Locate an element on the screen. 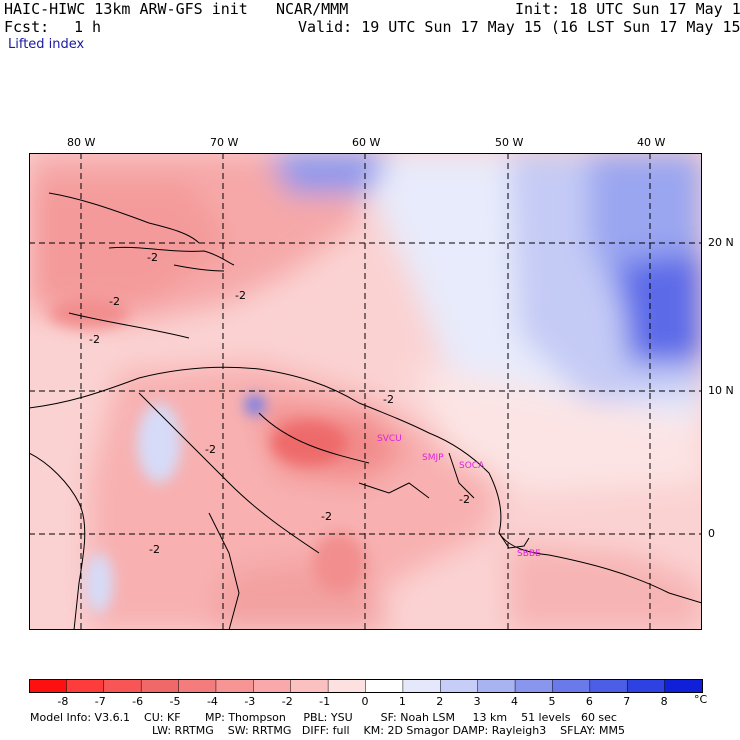 The image size is (740, 740). colorbar is located at coordinates (366, 686).